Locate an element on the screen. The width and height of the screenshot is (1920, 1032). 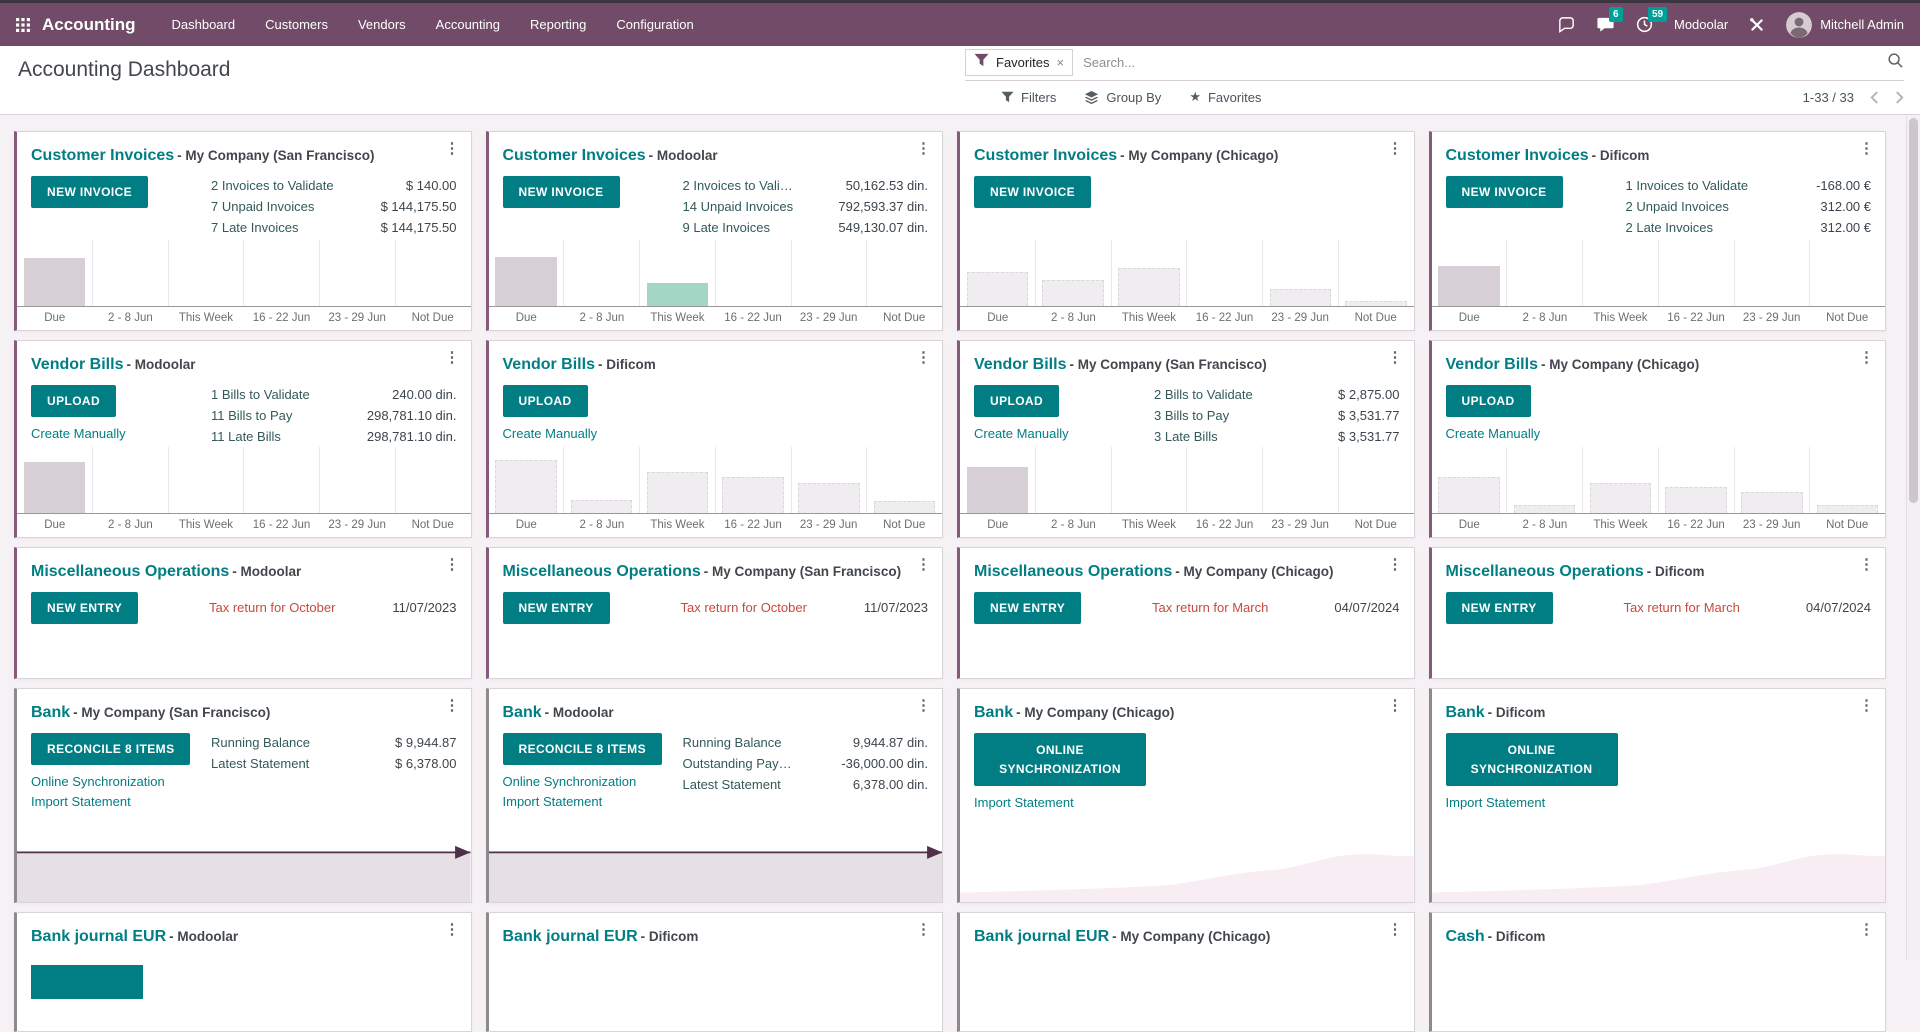
card-title: Cash - Dificom is located at coordinates (1649, 935).